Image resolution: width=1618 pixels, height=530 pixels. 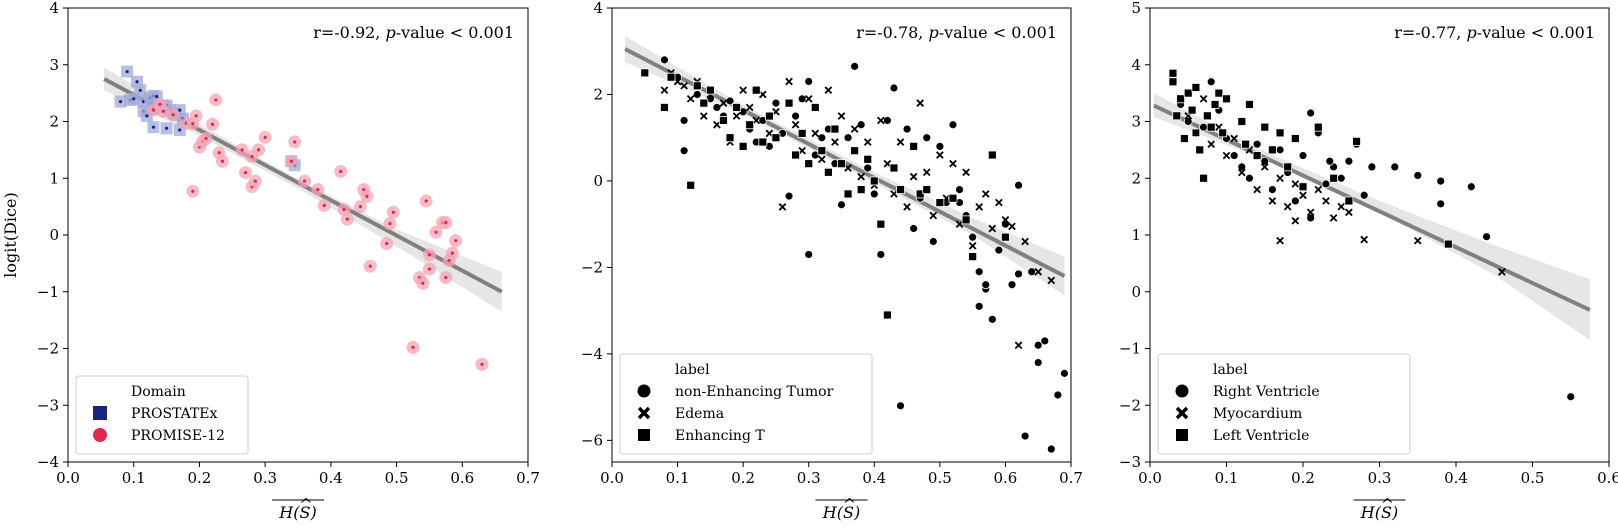 I want to click on x-tick-label: 0.5, so click(x=397, y=478).